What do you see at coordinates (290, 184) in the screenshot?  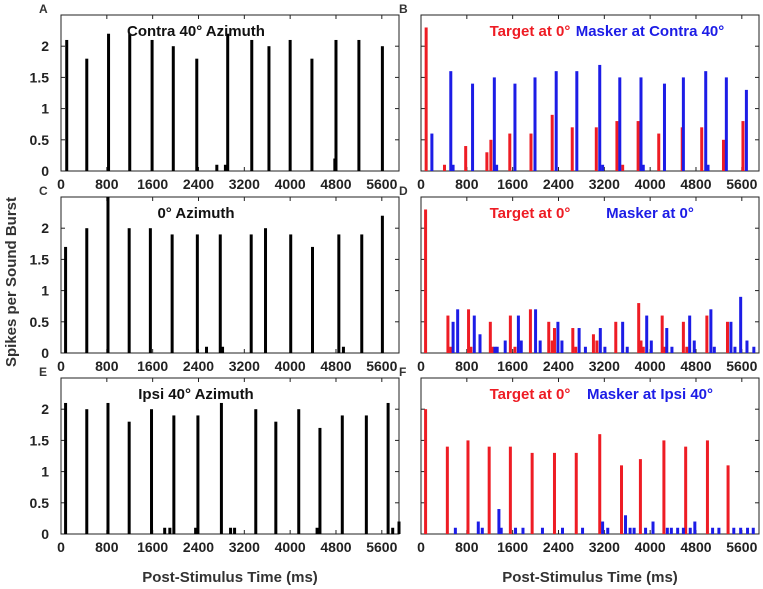 I see `panel-a-xtick-label: 4000` at bounding box center [290, 184].